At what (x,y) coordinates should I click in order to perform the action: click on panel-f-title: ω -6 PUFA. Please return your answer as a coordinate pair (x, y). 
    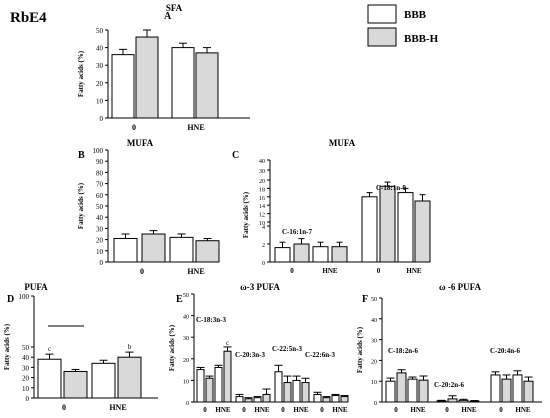
    Looking at the image, I should click on (460, 287).